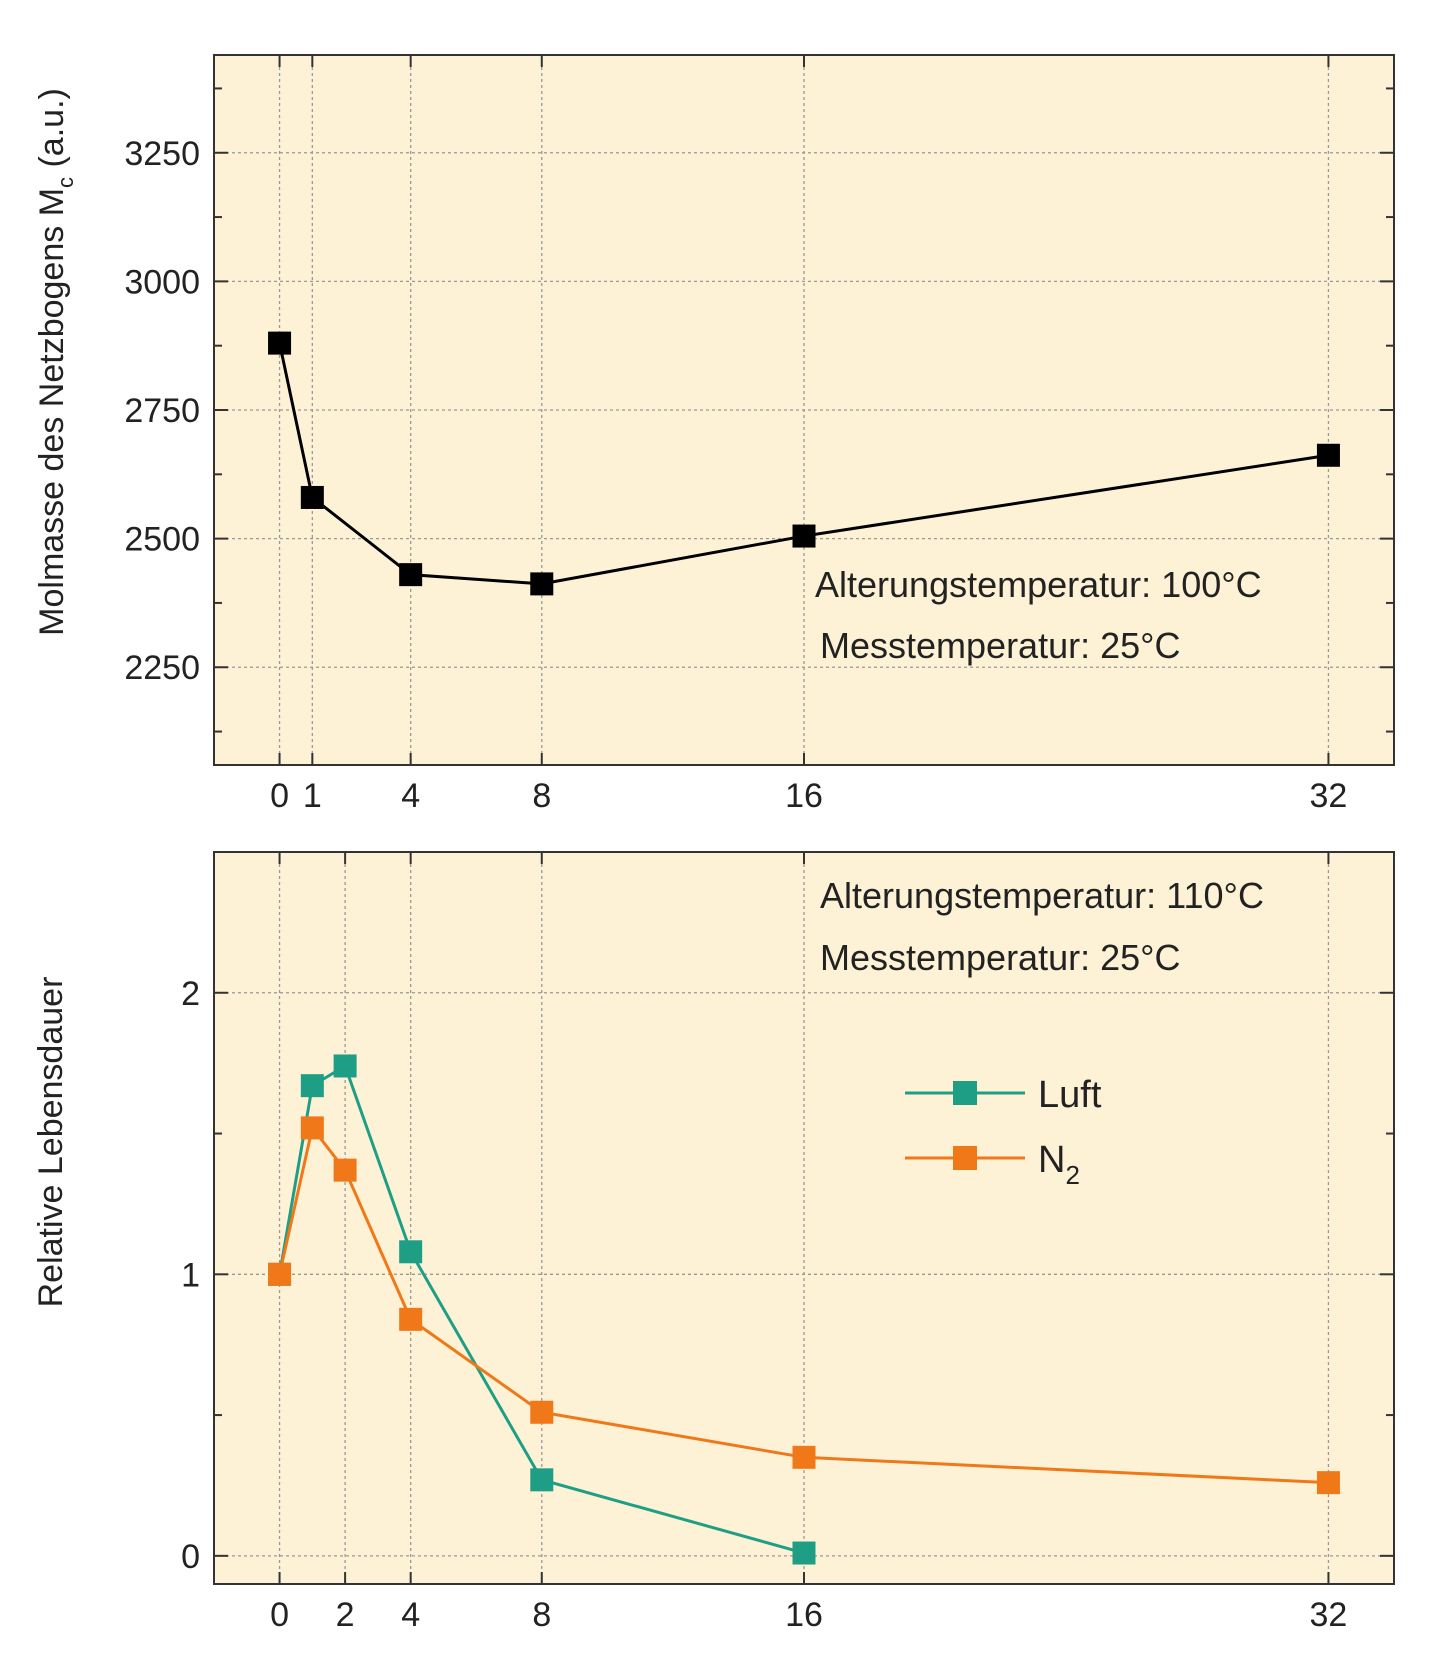 The width and height of the screenshot is (1440, 1663). I want to click on y-tick-label: 2500, so click(162, 540).